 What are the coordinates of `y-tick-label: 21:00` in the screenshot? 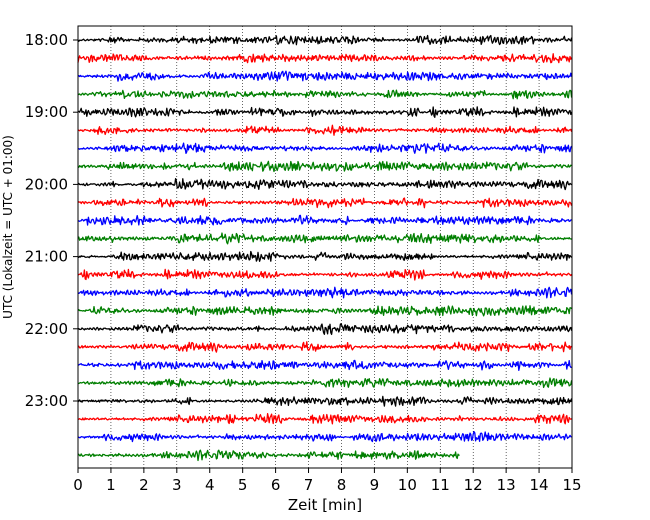 It's located at (46, 257).